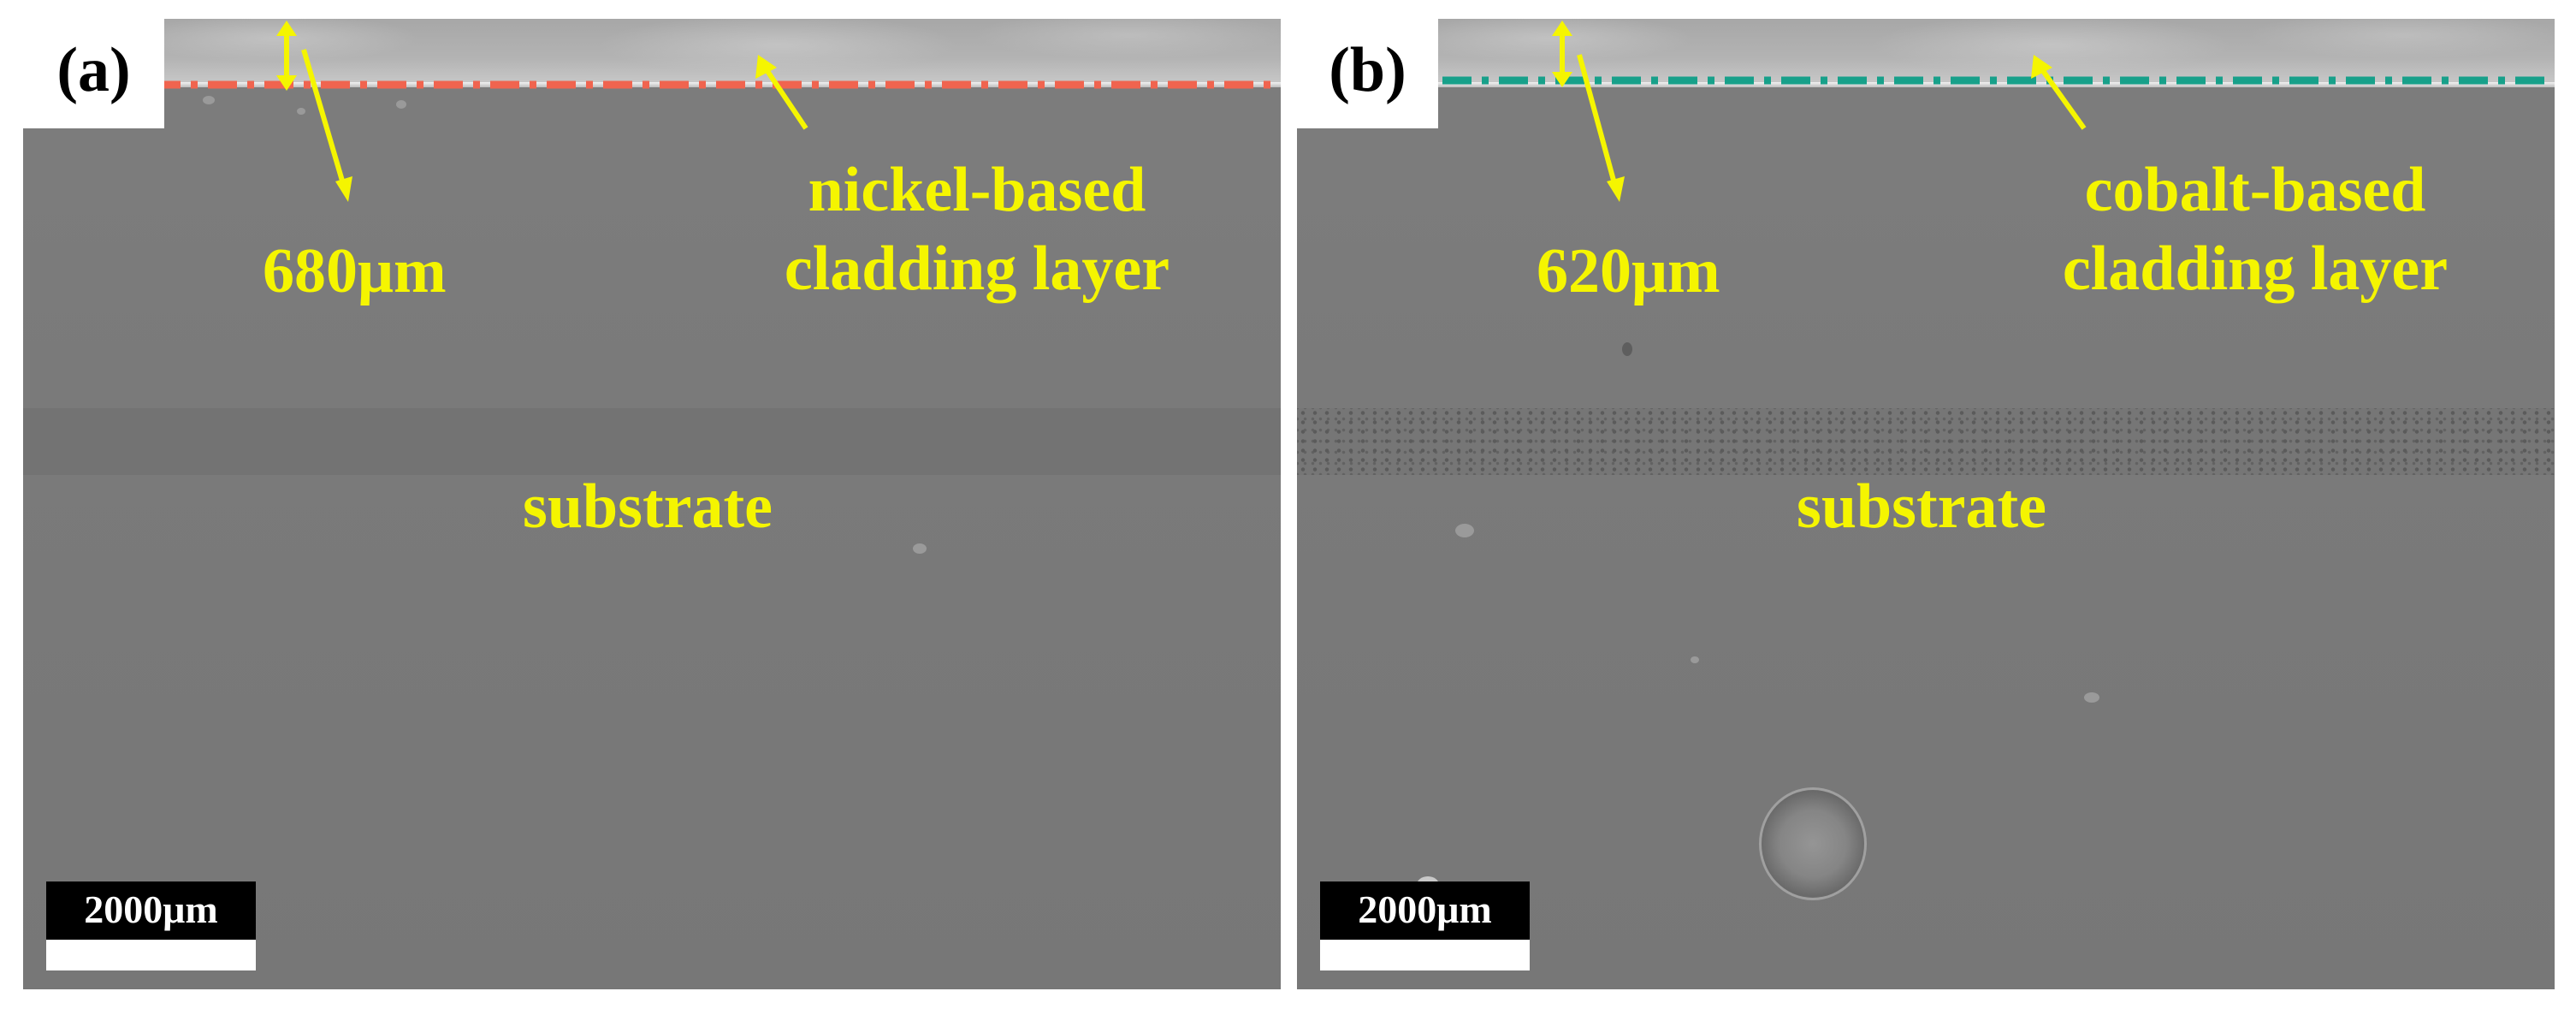 The height and width of the screenshot is (1009, 2576). What do you see at coordinates (716, 111) in the screenshot?
I see `annotation-overlay-a` at bounding box center [716, 111].